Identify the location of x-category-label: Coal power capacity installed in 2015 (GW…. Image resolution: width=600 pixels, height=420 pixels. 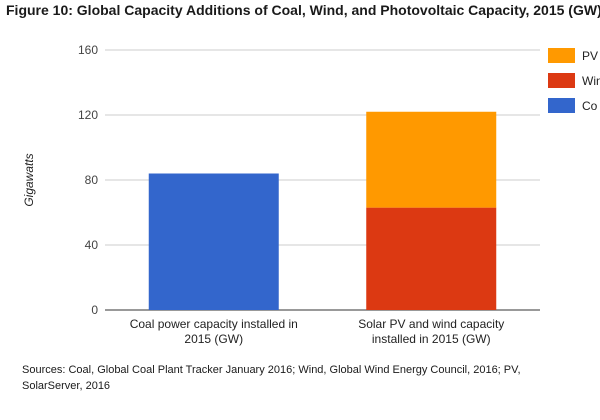
(214, 331).